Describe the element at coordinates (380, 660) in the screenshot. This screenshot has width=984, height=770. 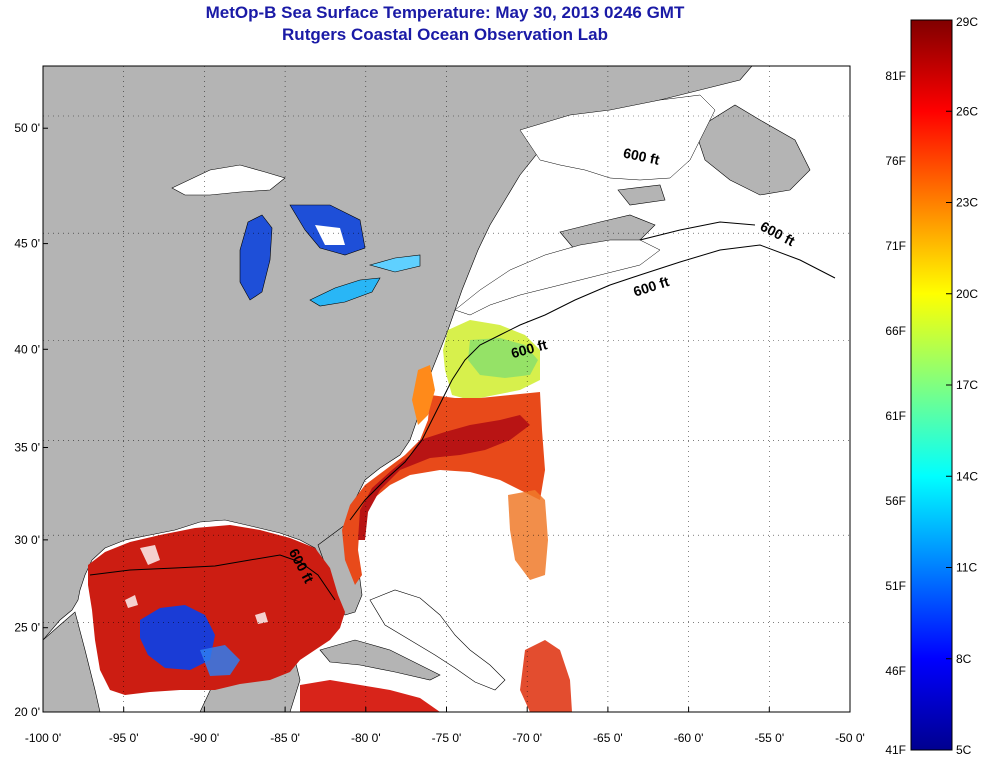
I see `land-cuba` at that location.